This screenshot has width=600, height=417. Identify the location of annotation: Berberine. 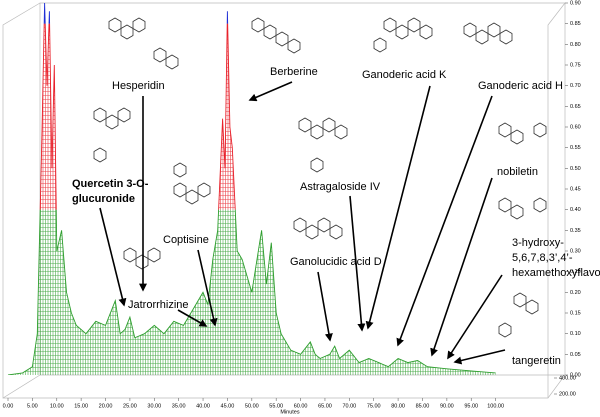
(294, 72).